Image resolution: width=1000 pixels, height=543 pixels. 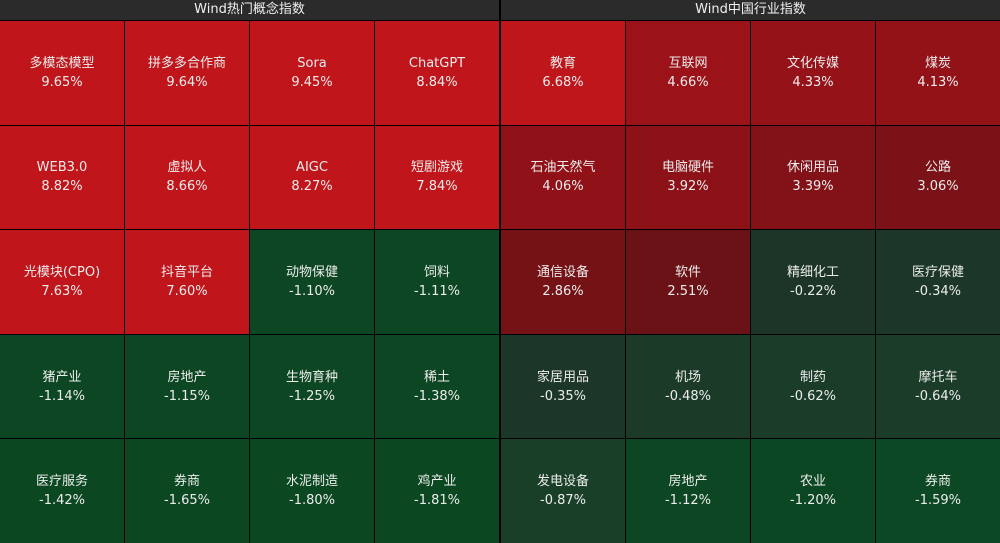 I want to click on tile: AIGC 8.27%, so click(x=312, y=177).